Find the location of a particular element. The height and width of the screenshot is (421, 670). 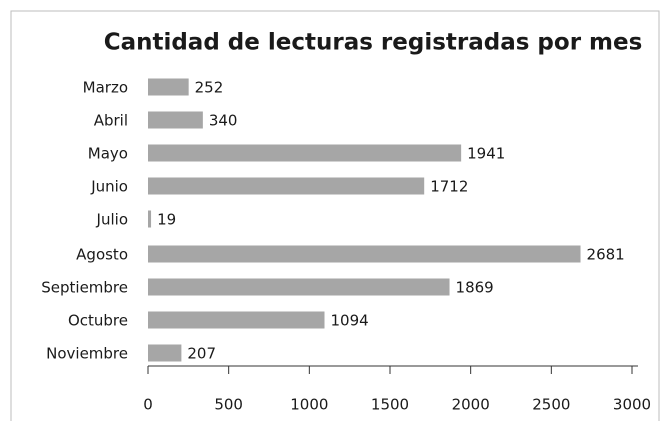

y-tick-label: Abril is located at coordinates (111, 121).